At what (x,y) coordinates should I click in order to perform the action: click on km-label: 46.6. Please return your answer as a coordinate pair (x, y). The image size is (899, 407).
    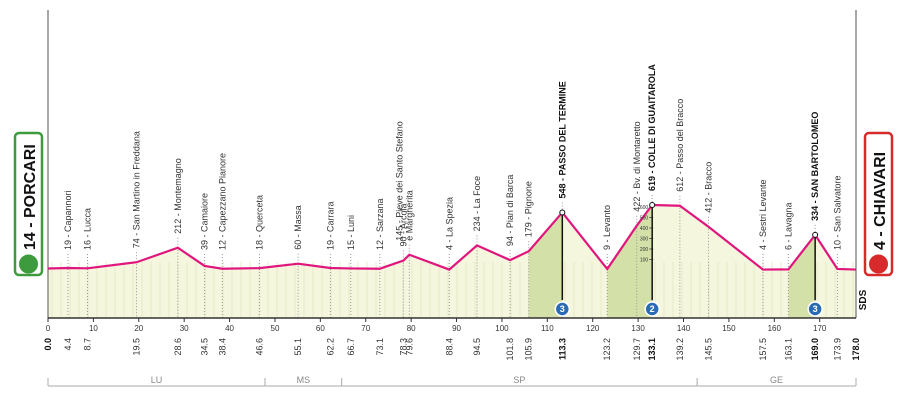
    Looking at the image, I should click on (260, 347).